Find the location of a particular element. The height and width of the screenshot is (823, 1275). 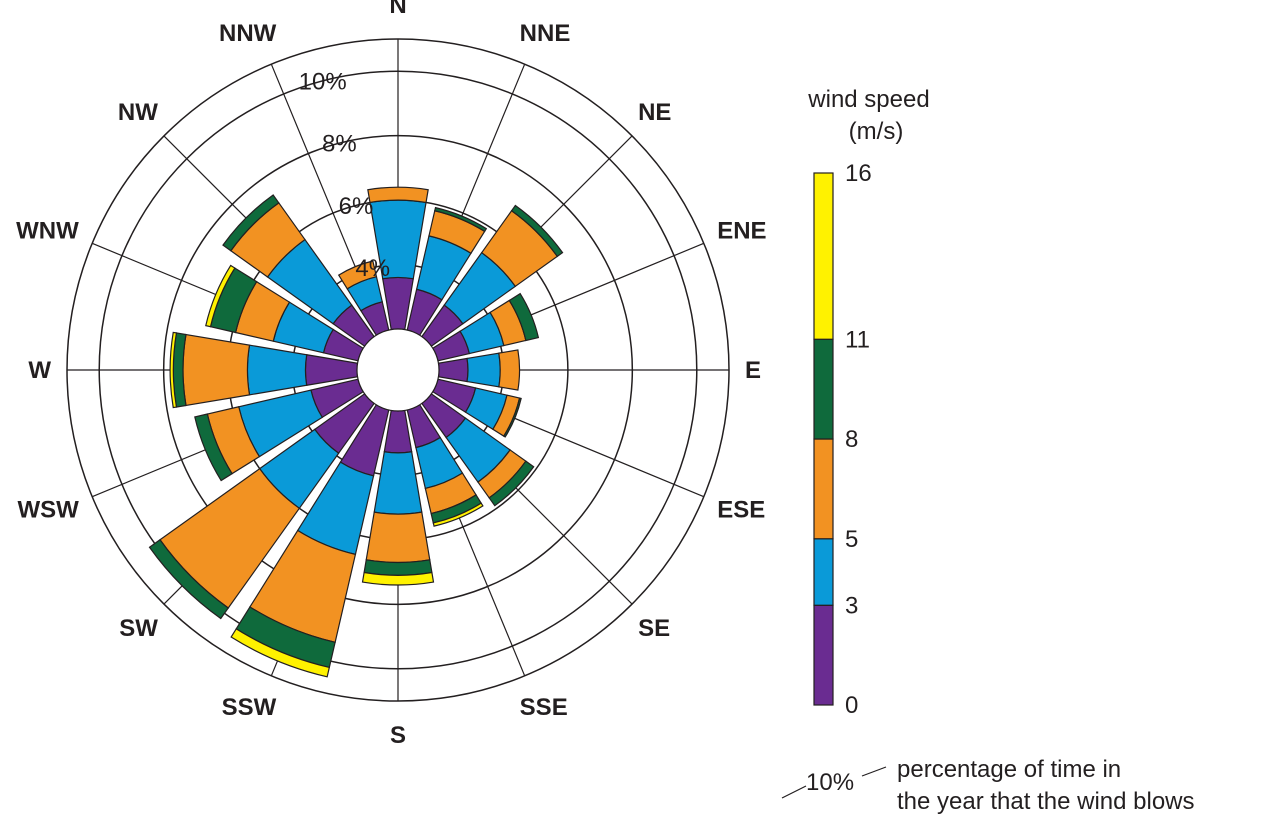

legend-tick-11: 11 is located at coordinates (857, 339).